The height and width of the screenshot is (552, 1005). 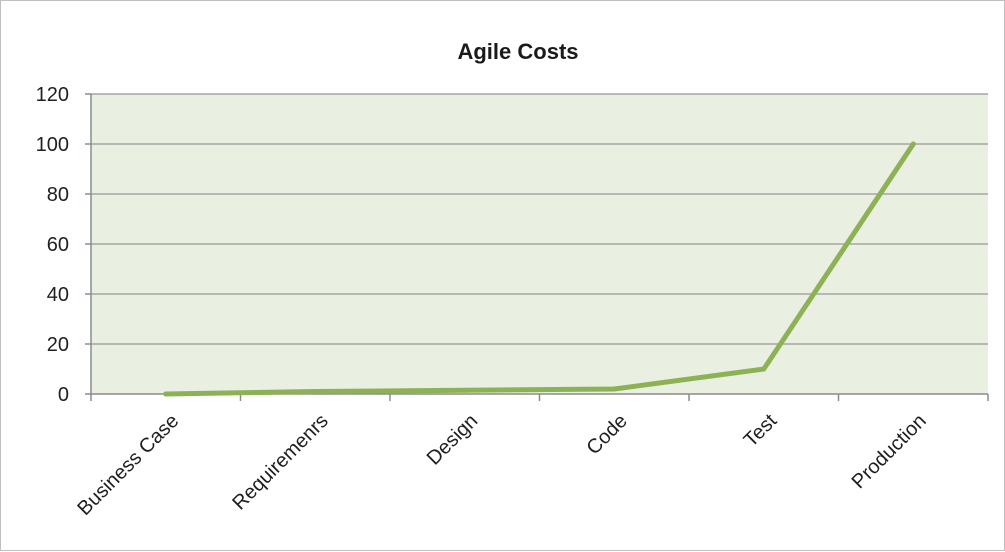 What do you see at coordinates (606, 434) in the screenshot?
I see `x-tick-label: Code` at bounding box center [606, 434].